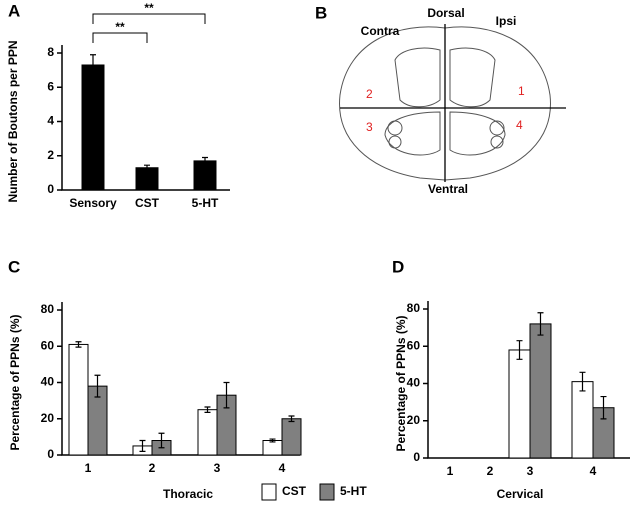 The width and height of the screenshot is (640, 508). I want to click on gray-matter-dorsal, so click(445, 77).